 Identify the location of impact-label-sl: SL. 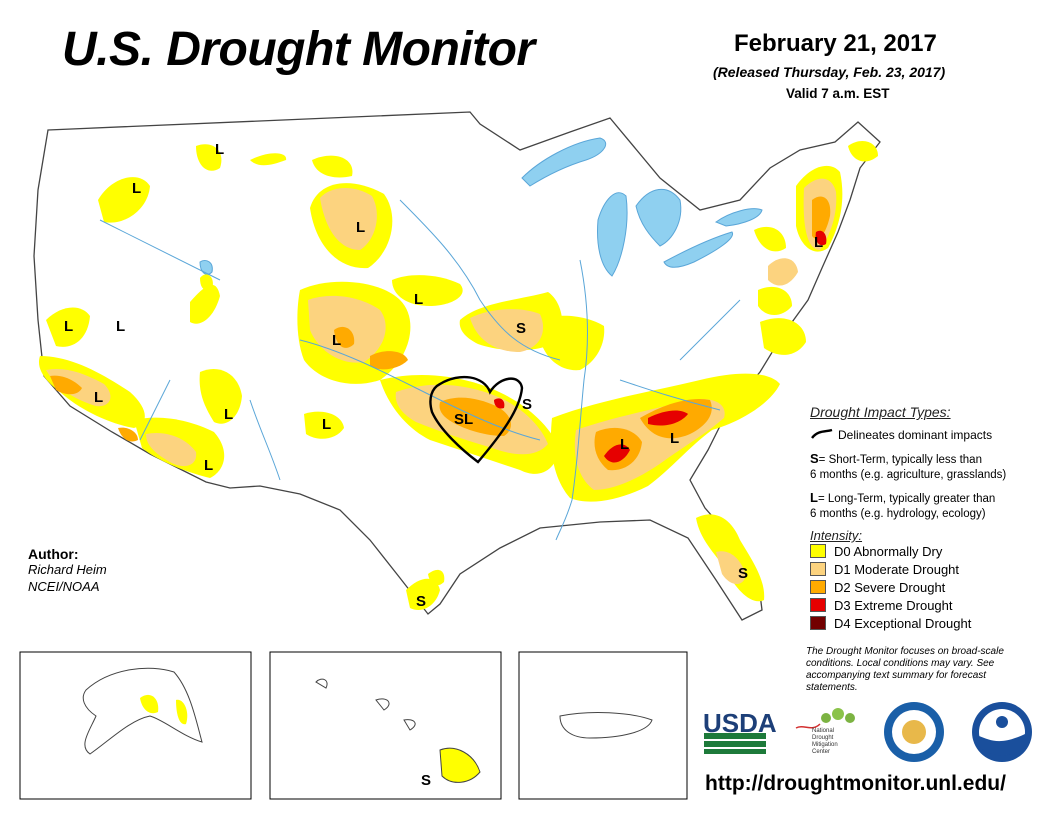
(463, 419).